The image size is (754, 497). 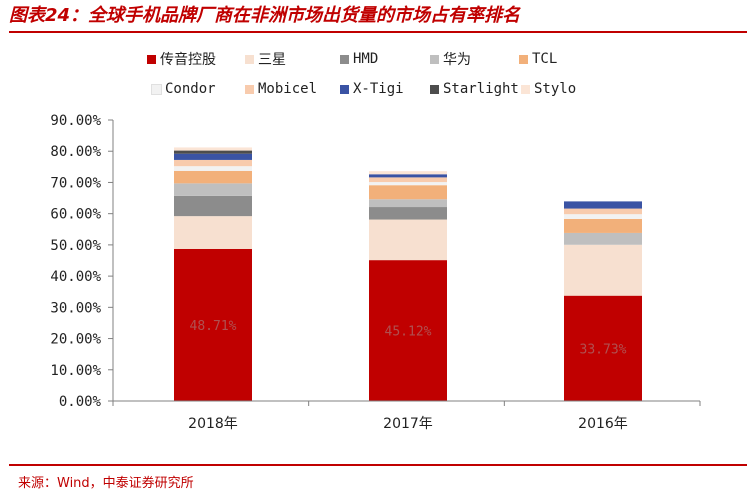 I want to click on legend-label: 传音控股, so click(x=188, y=60).